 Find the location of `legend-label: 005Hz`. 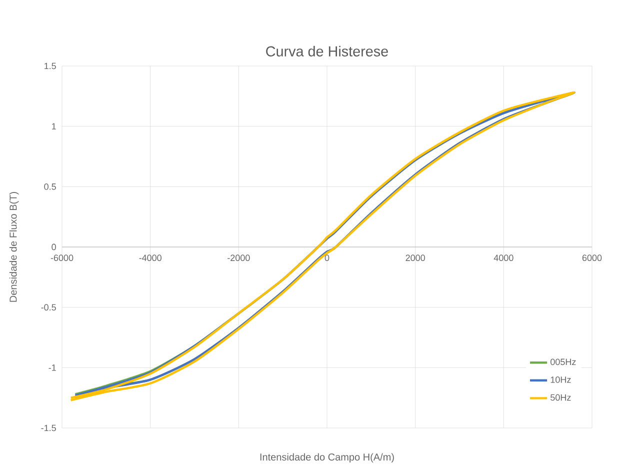

legend-label: 005Hz is located at coordinates (563, 362).